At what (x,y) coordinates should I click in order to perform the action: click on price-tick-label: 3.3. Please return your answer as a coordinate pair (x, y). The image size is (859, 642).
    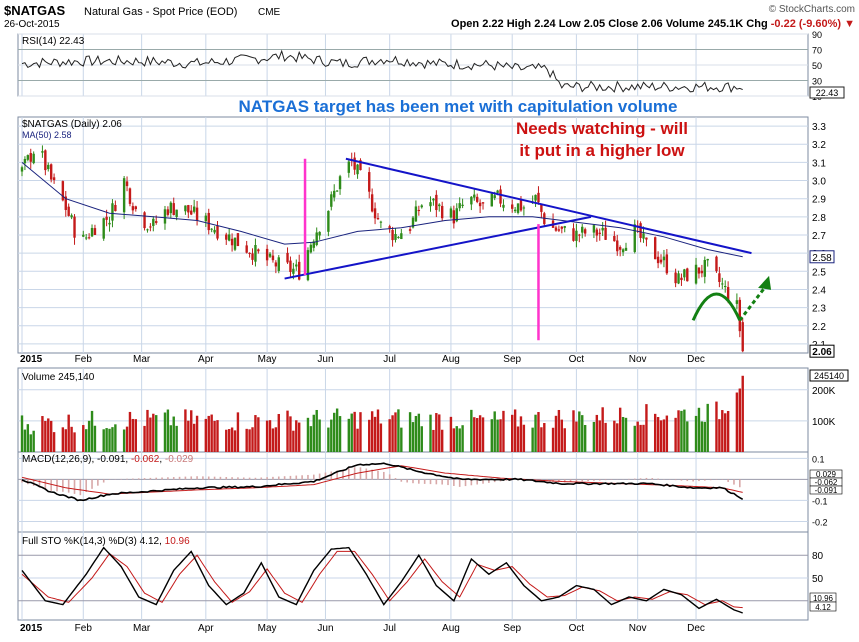
    Looking at the image, I should click on (819, 127).